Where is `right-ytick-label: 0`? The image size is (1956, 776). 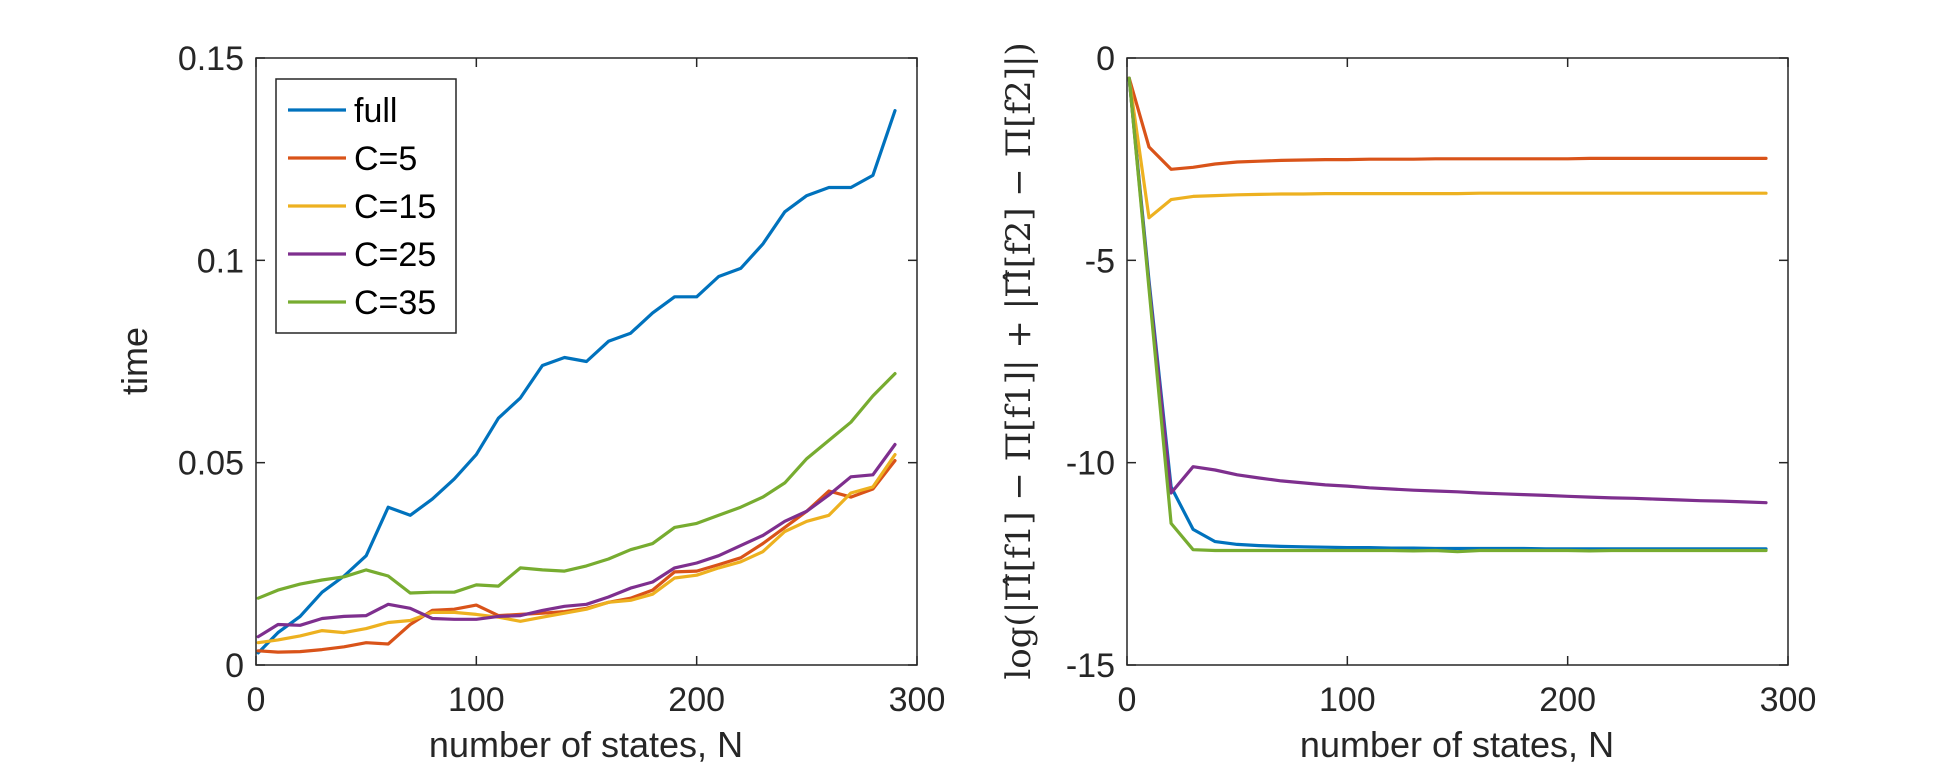 right-ytick-label: 0 is located at coordinates (1105, 59).